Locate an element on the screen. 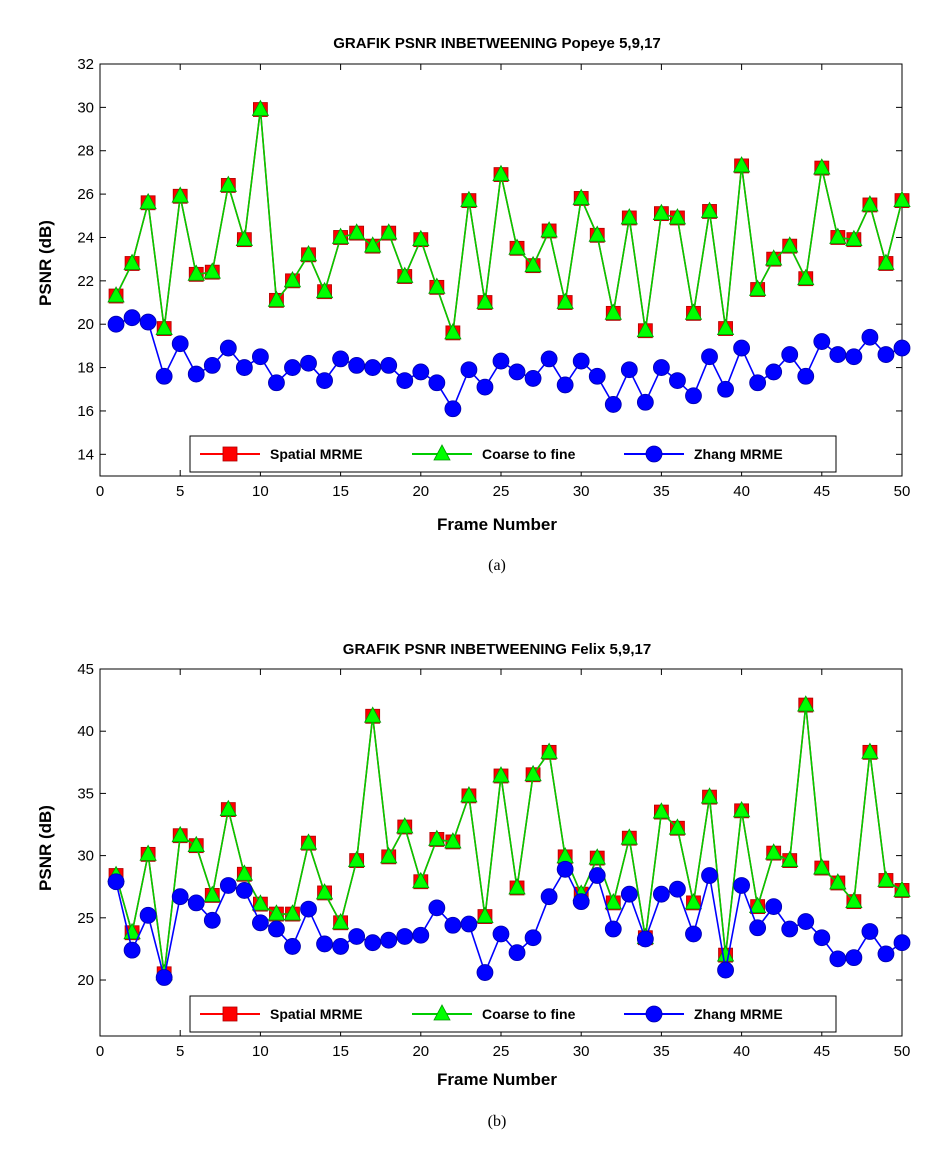 The height and width of the screenshot is (1161, 936). x-tick-label: 35 is located at coordinates (661, 491).